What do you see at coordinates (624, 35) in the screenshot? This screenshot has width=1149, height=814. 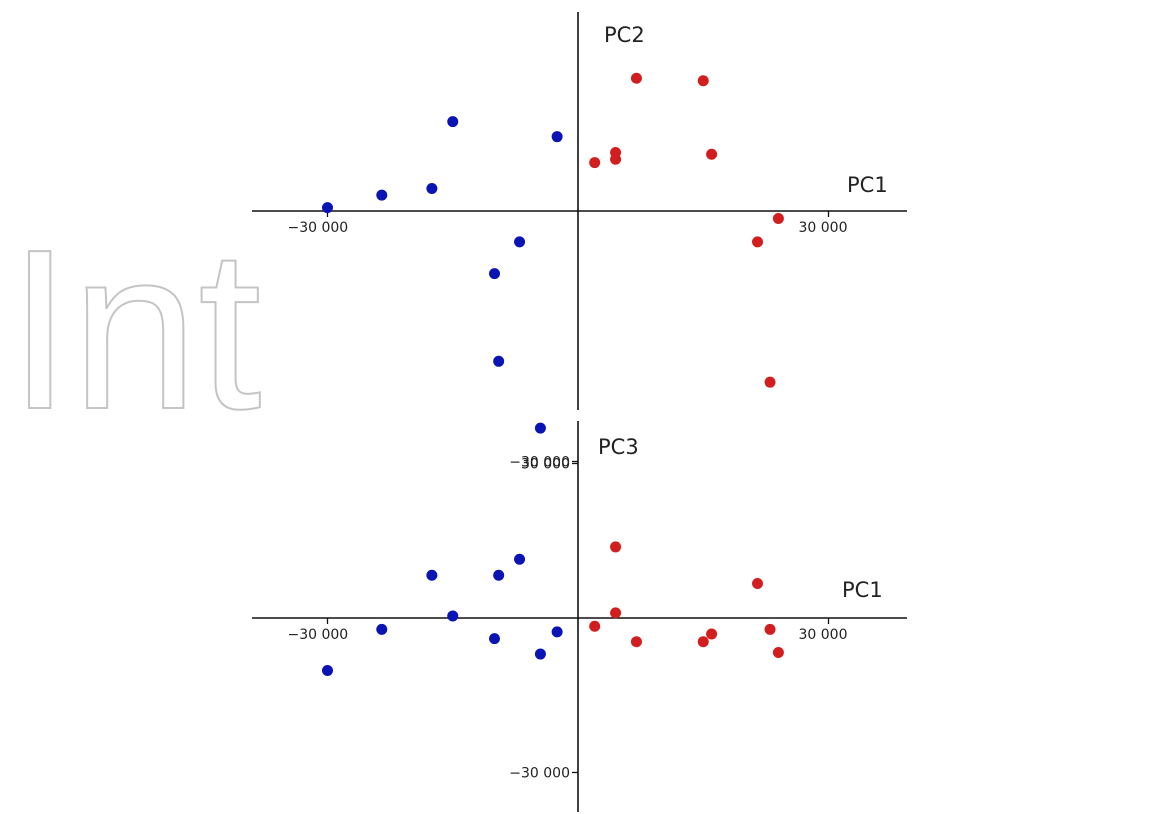 I see `y-axis-title: PC2` at bounding box center [624, 35].